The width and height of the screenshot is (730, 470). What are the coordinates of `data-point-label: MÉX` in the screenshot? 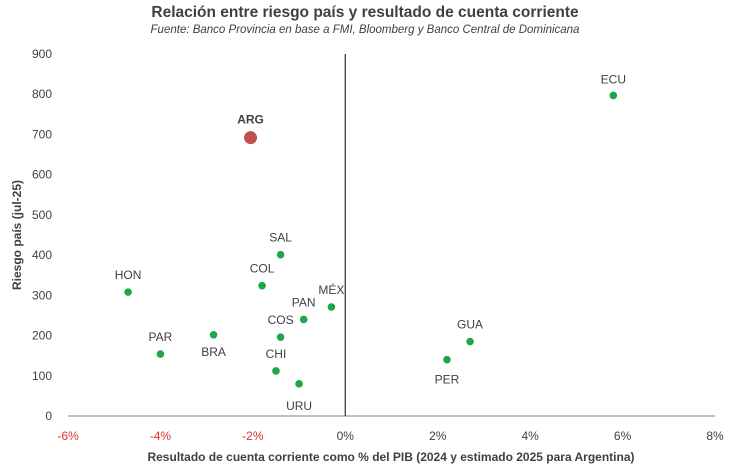 It's located at (331, 289).